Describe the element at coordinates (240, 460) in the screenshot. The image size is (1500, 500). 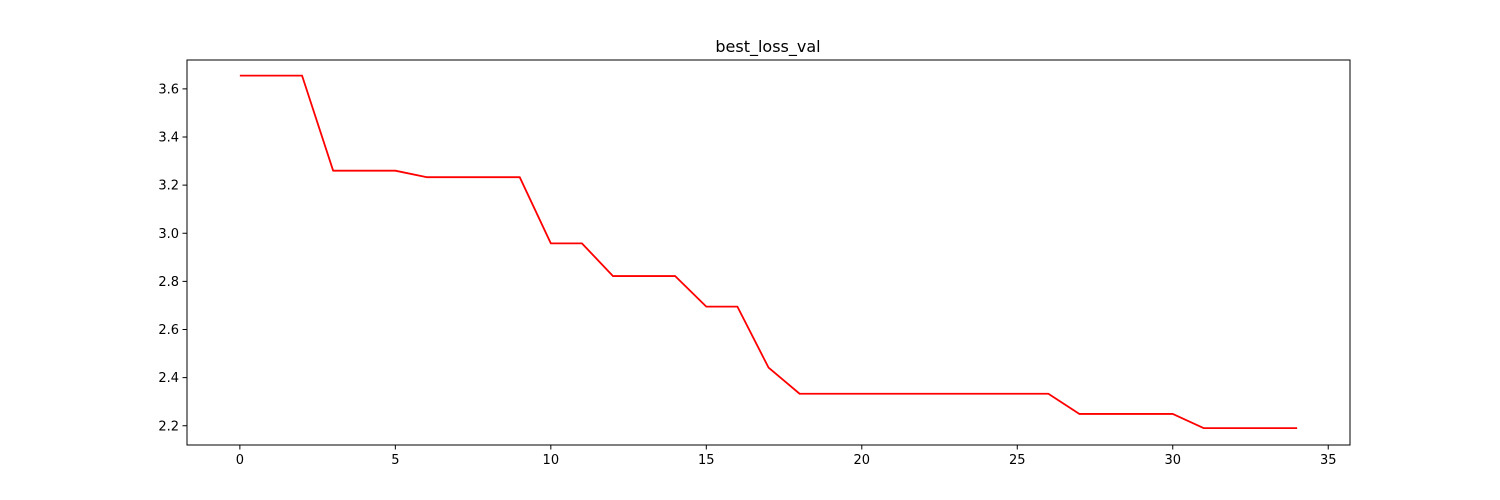
I see `x-tick-label: 0` at that location.